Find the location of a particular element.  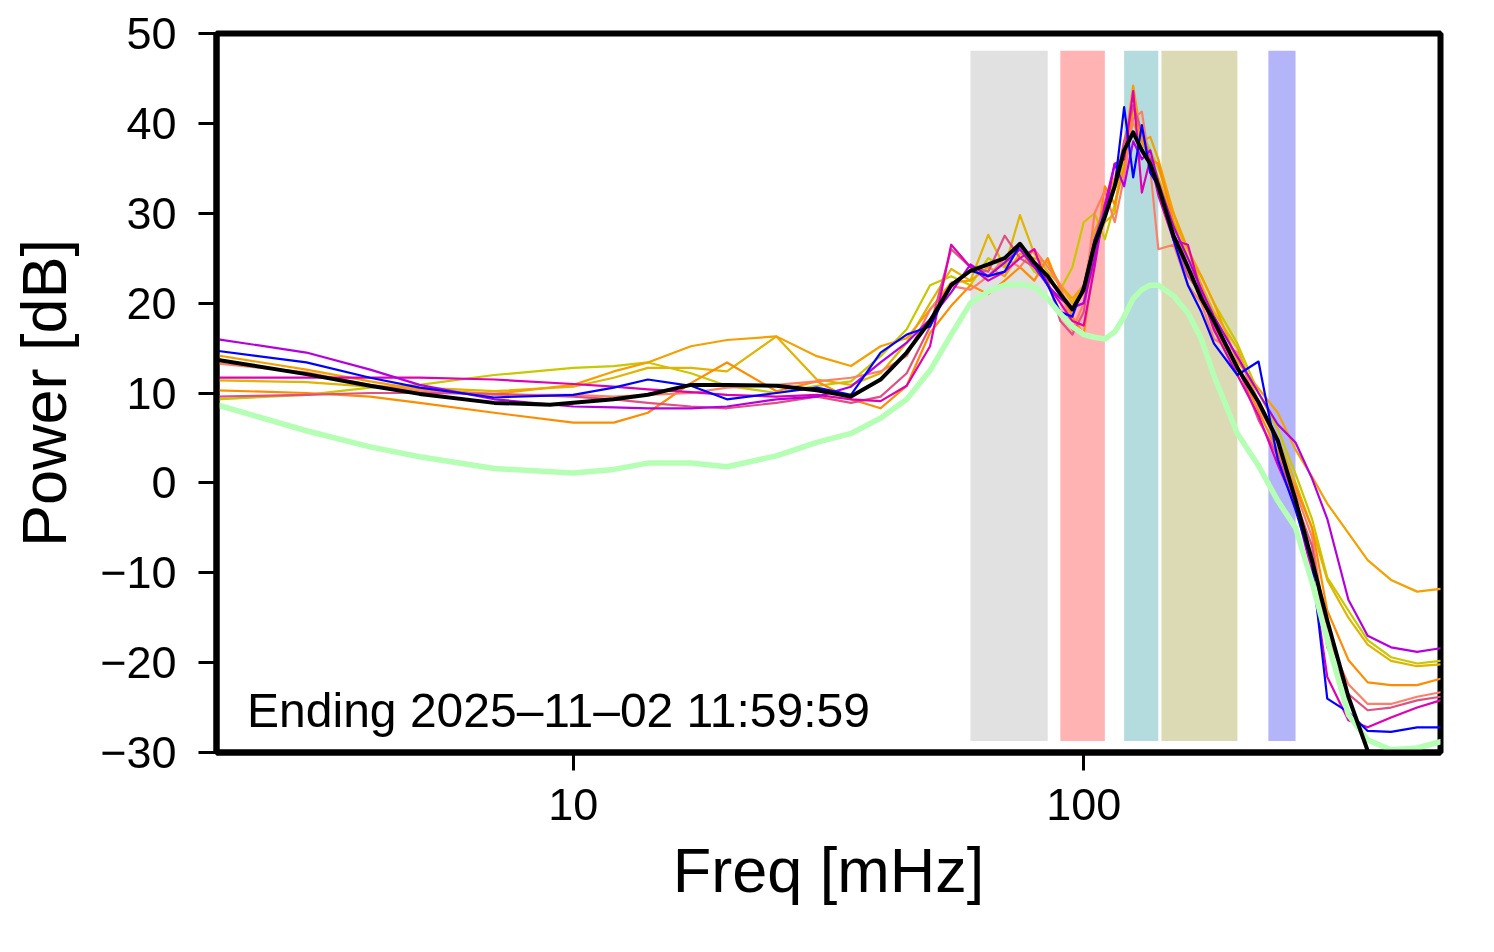

y-tick-label: −10 is located at coordinates (138, 573).